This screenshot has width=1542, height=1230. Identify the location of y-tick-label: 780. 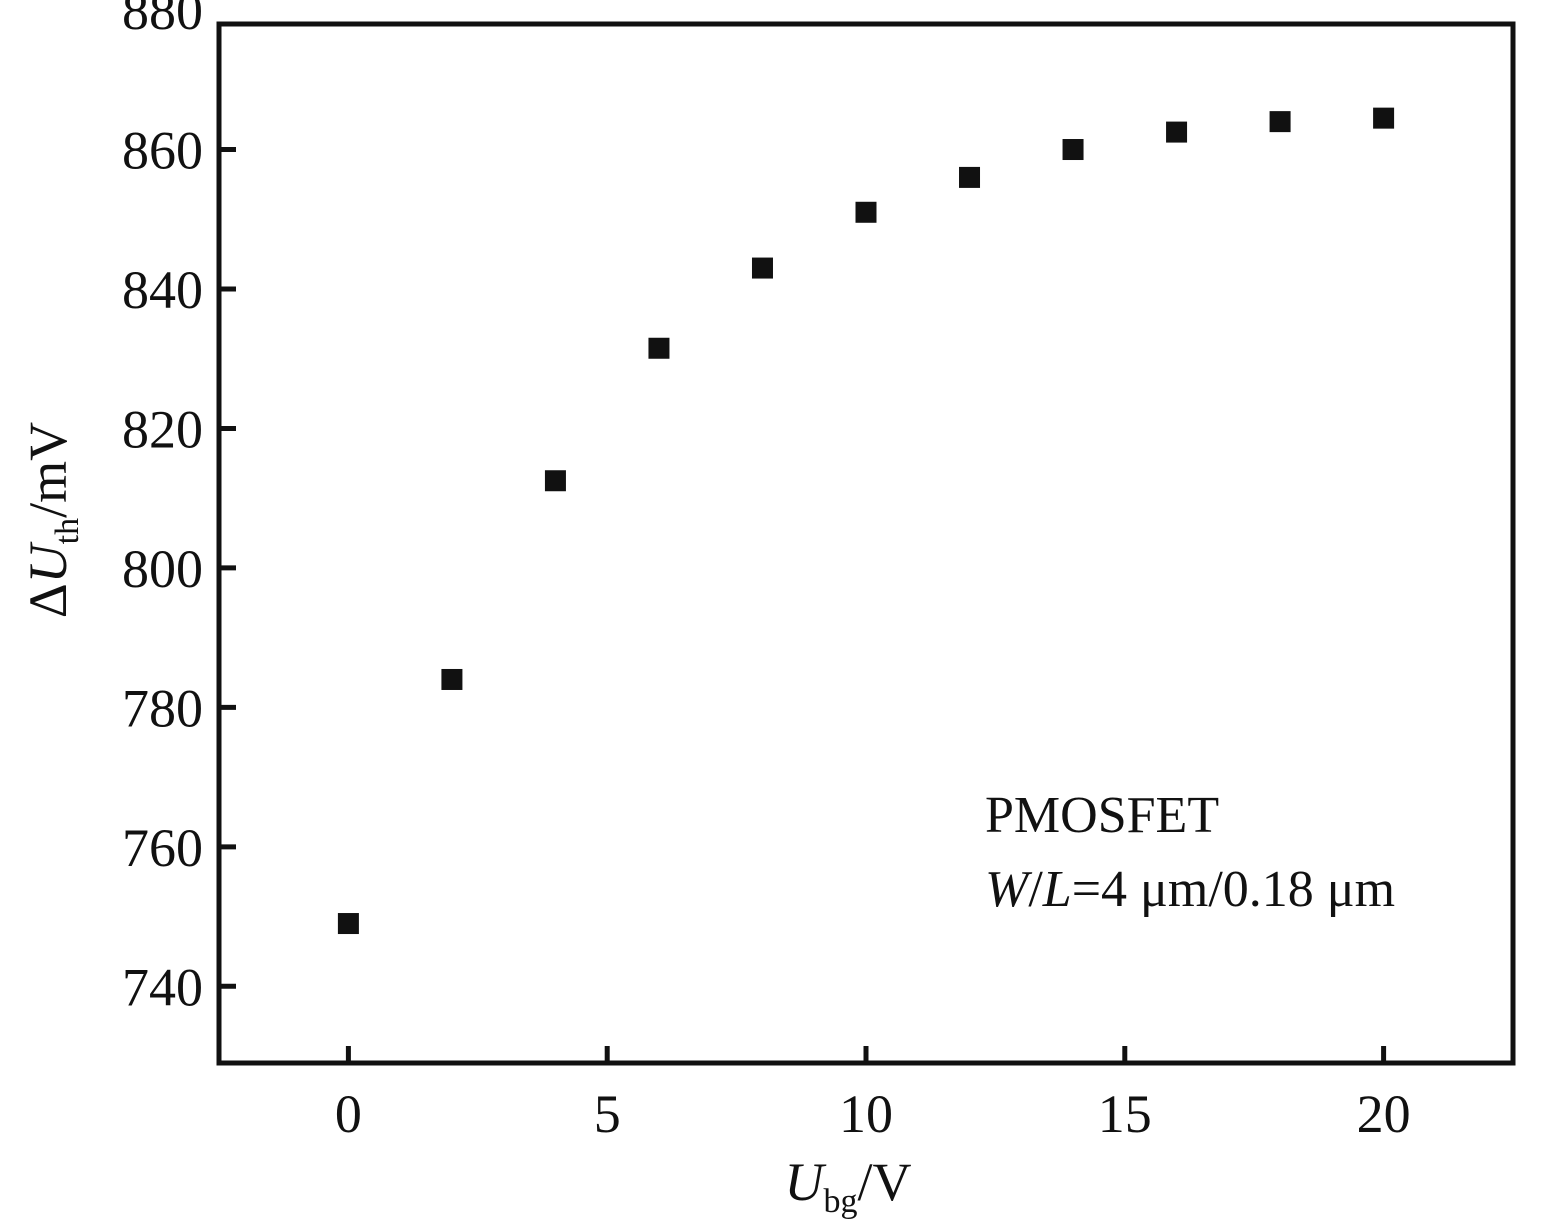
(162, 708).